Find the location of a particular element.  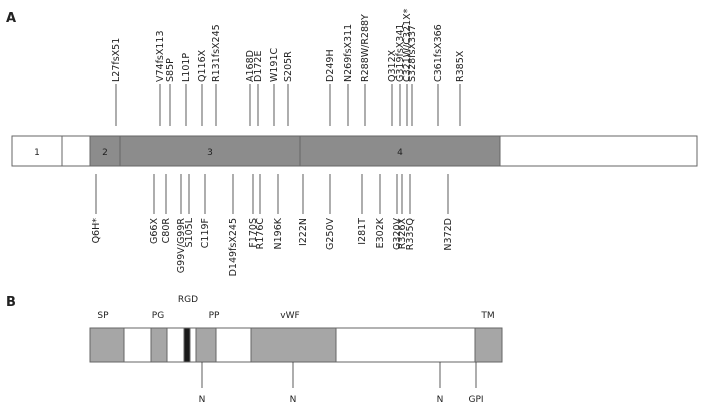

mutation-below-label: Q6H* is located at coordinates (96, 231).